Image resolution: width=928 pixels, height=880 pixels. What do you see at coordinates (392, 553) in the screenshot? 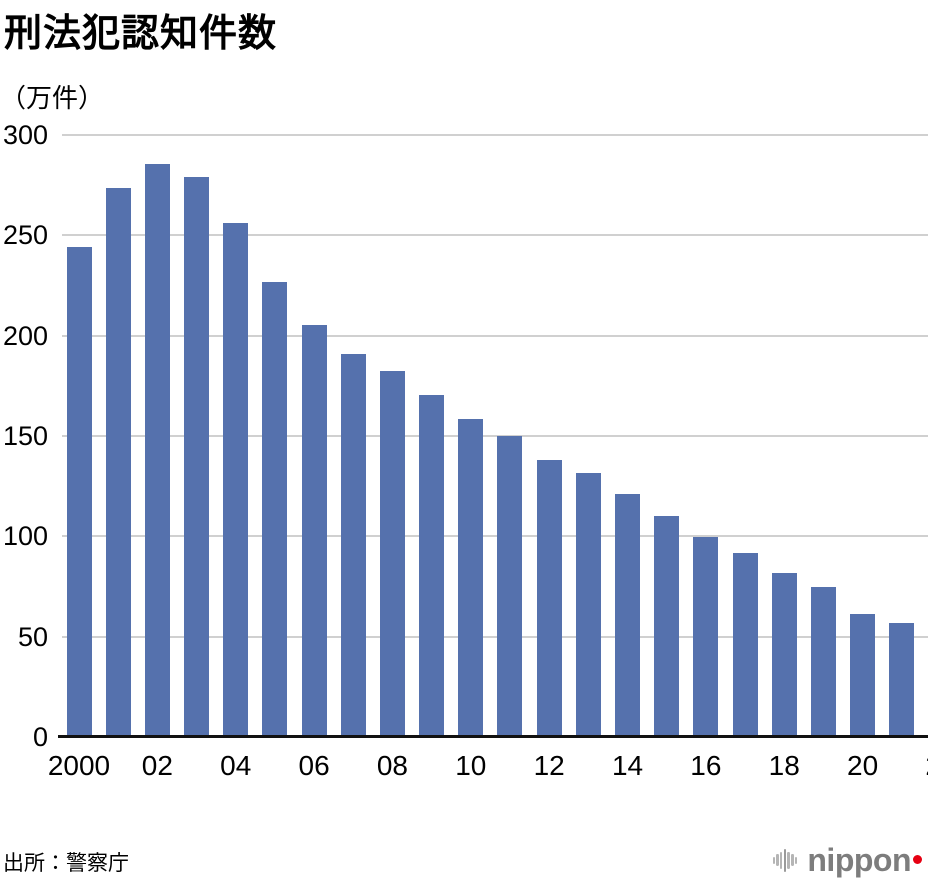
I see `bar-2008` at bounding box center [392, 553].